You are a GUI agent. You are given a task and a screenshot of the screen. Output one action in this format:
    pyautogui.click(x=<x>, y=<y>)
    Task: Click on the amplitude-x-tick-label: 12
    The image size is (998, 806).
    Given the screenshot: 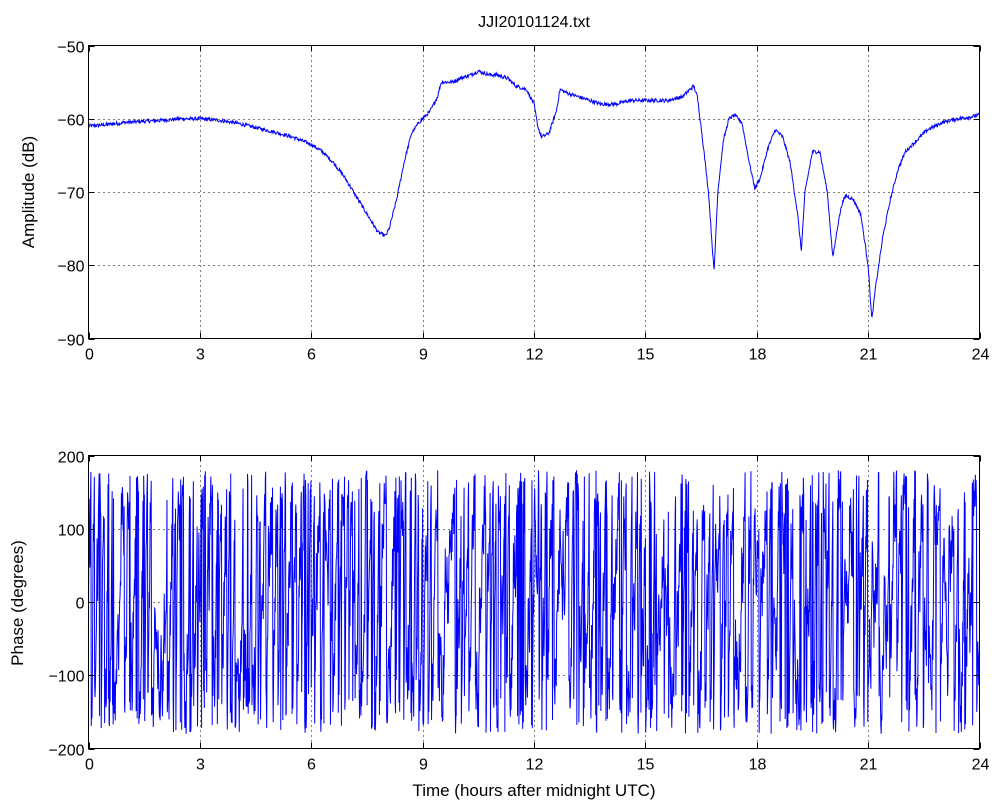 What is the action you would take?
    pyautogui.click(x=535, y=355)
    